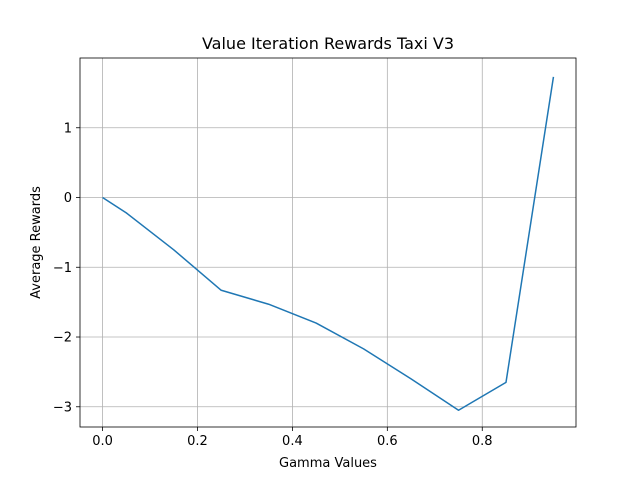  Describe the element at coordinates (62, 338) in the screenshot. I see `y-tick-label: −2` at that location.